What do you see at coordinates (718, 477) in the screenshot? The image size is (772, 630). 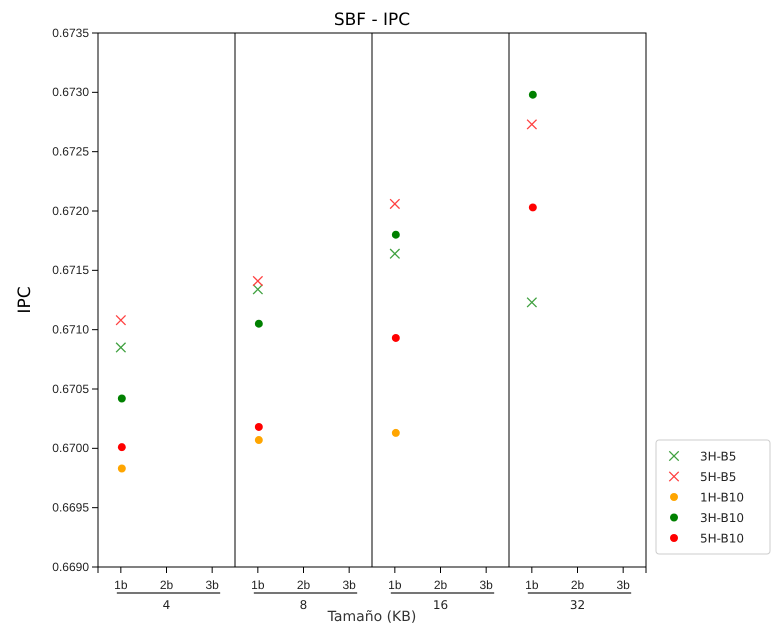 I see `legend-label: 5H-B5` at bounding box center [718, 477].